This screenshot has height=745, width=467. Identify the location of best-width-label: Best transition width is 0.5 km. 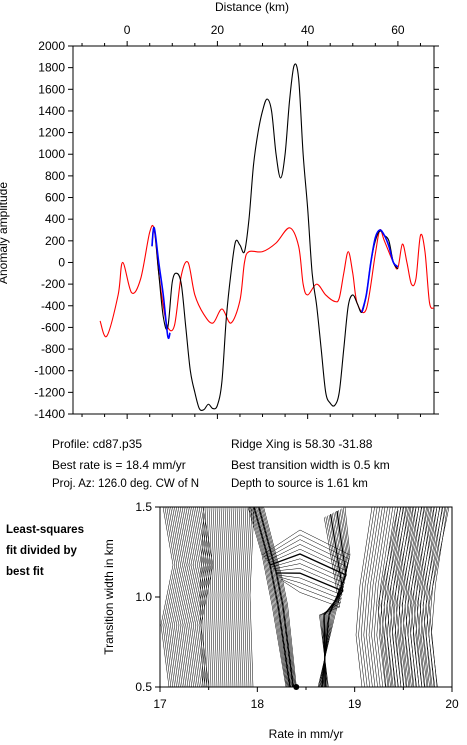
(310, 465).